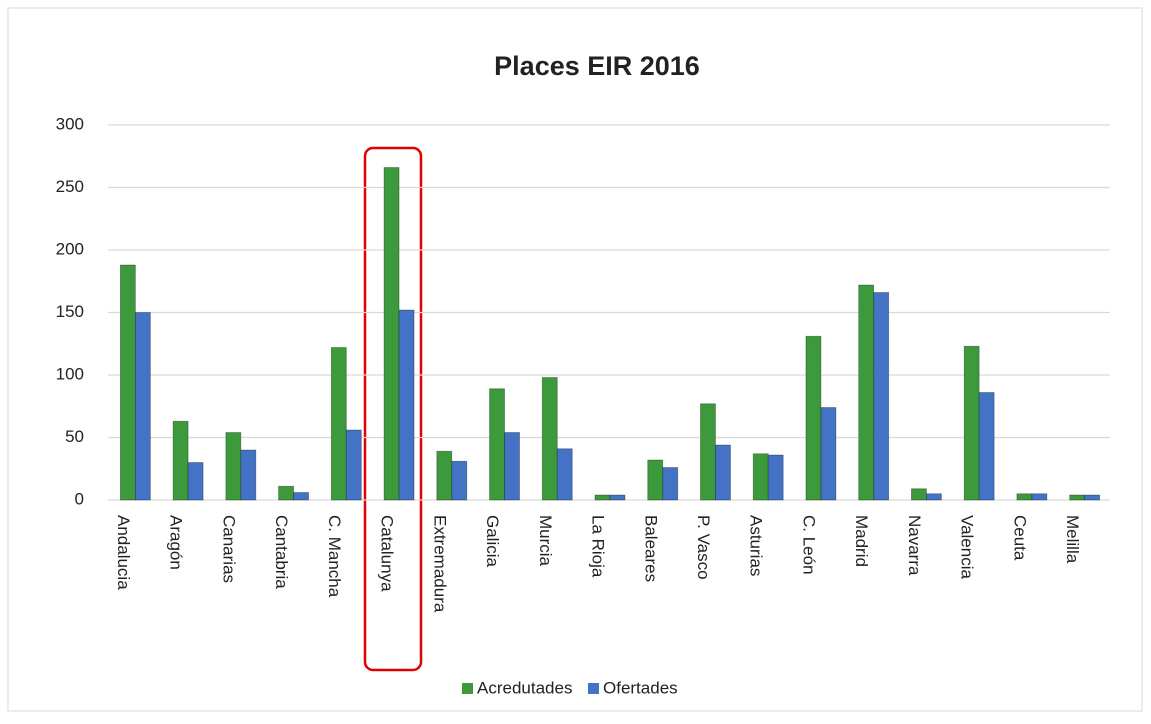  I want to click on x-tick-label: Murcia, so click(545, 541).